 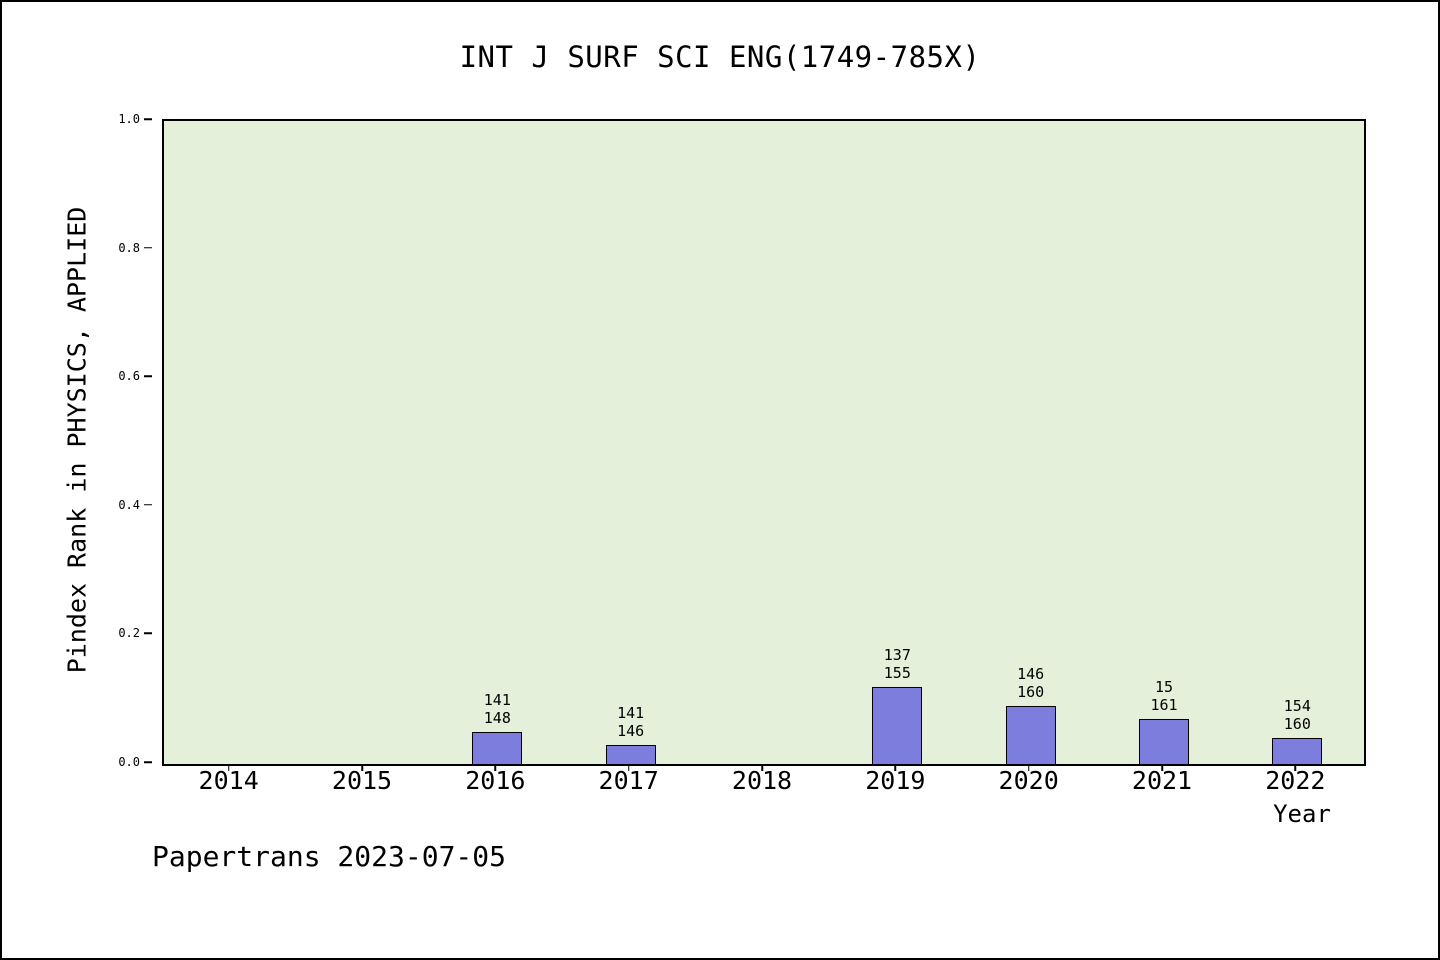 What do you see at coordinates (329, 856) in the screenshot?
I see `footer-text: Papertrans 2023-07-05` at bounding box center [329, 856].